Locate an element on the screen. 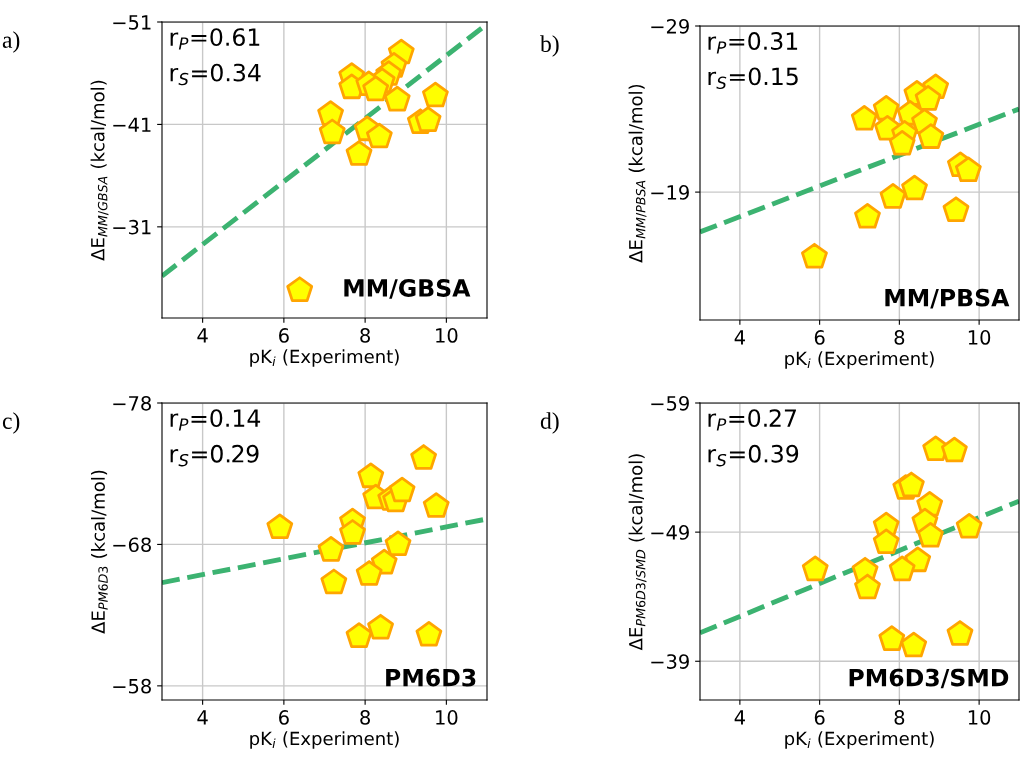 The height and width of the screenshot is (761, 1021). y-axis-title: ΔE$_{PM6D3/SMD}$ (kcal/mol) is located at coordinates (637, 552).